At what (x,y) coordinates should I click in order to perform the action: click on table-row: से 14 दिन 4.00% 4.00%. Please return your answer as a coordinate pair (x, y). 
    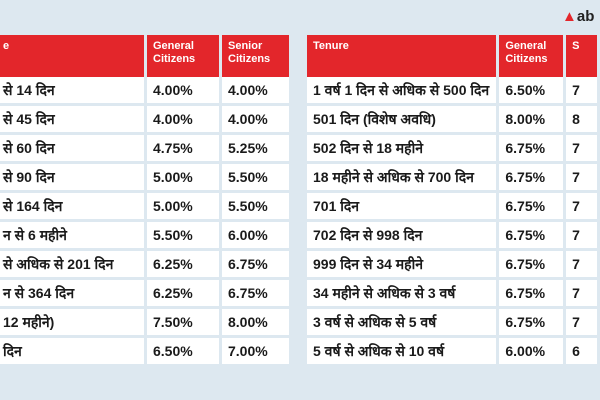
    Looking at the image, I should click on (146, 91).